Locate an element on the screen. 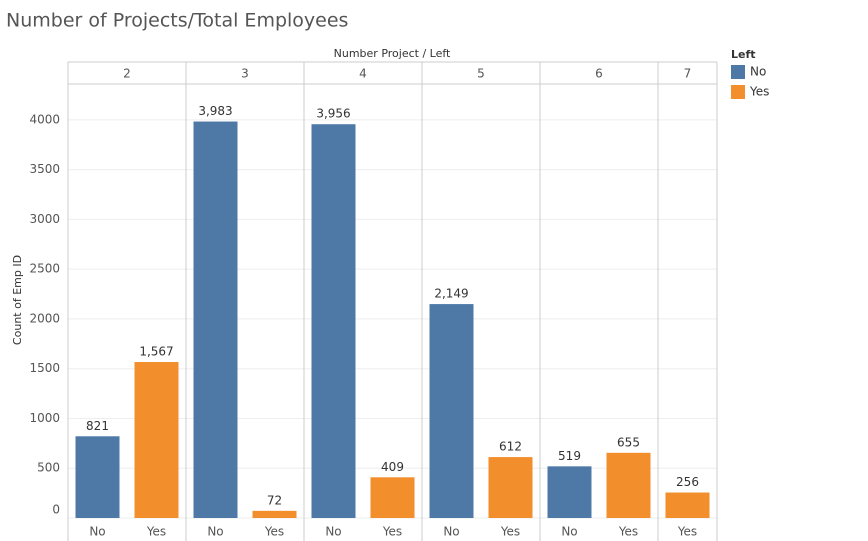 The height and width of the screenshot is (541, 868). legend-label: No is located at coordinates (758, 72).